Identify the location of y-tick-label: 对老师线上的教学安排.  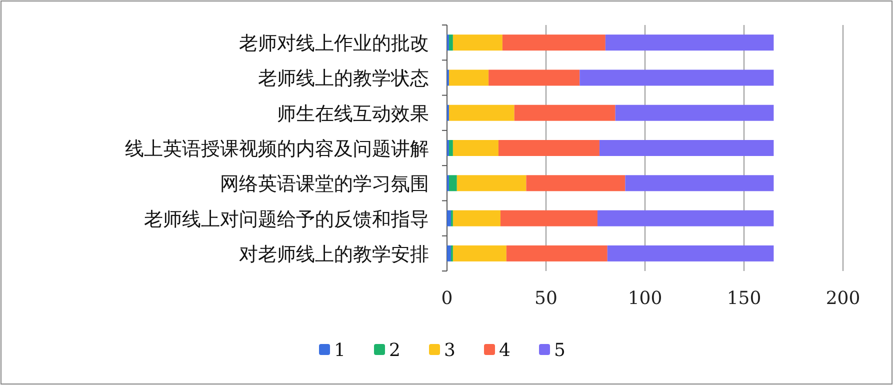
(334, 254).